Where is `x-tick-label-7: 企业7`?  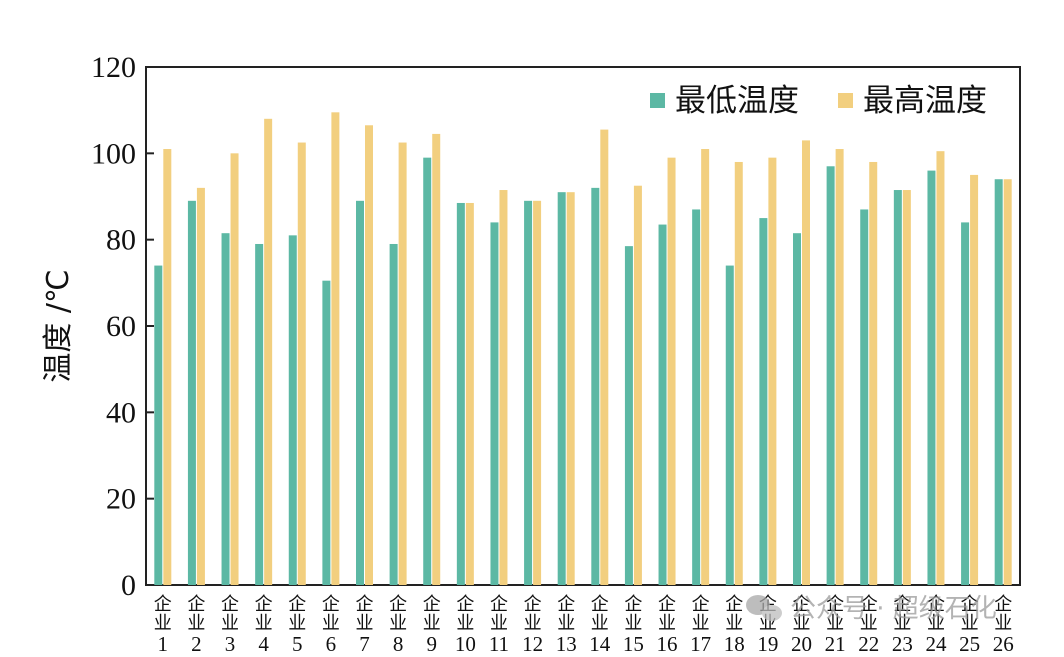
x-tick-label-7: 企业7 is located at coordinates (365, 625).